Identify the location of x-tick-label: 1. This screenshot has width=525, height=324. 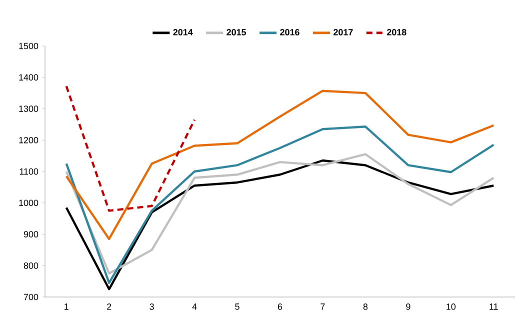
(66, 307).